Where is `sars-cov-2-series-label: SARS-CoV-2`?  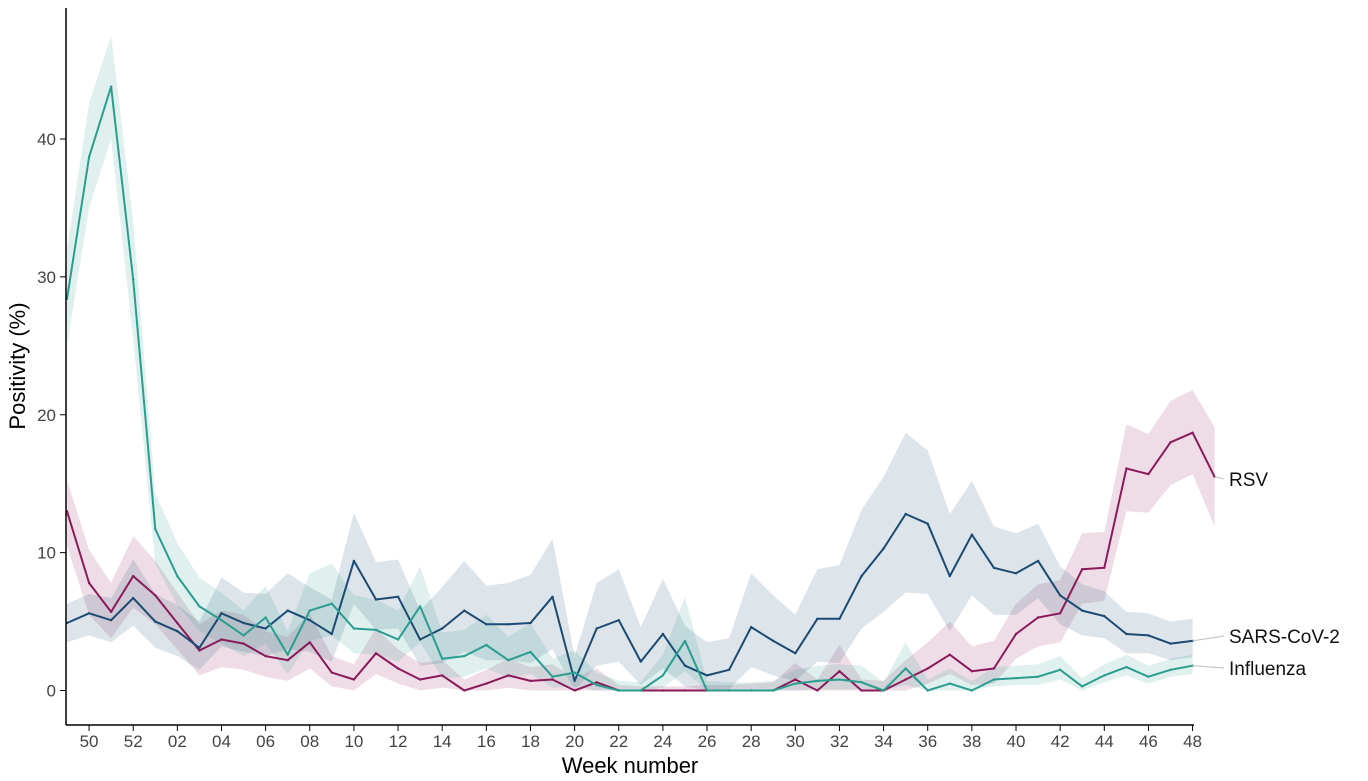 sars-cov-2-series-label: SARS-CoV-2 is located at coordinates (1284, 637).